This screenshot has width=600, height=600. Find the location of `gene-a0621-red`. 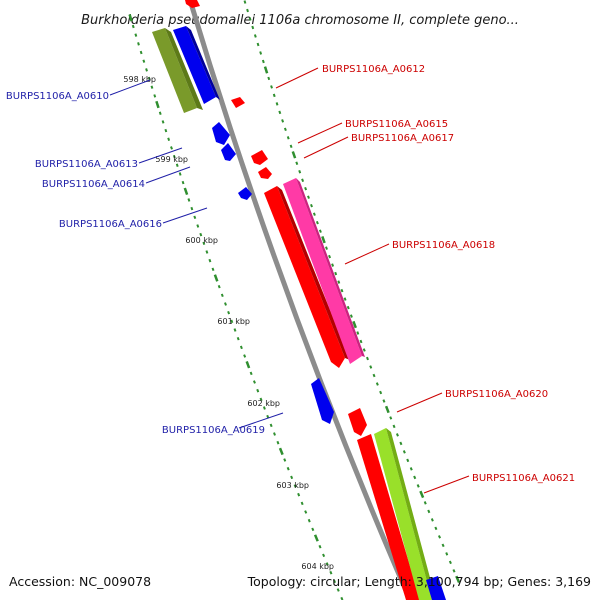

gene-a0621-red is located at coordinates (388, 517).